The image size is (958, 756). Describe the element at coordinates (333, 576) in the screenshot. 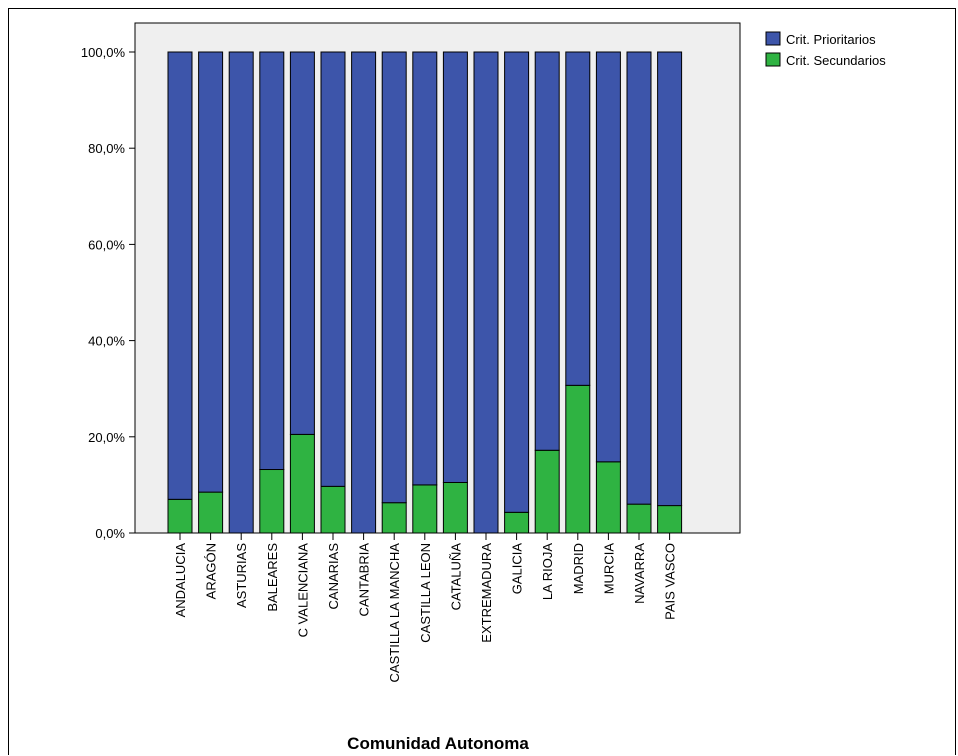

I see `x-tick-label-5: CANARIAS` at that location.